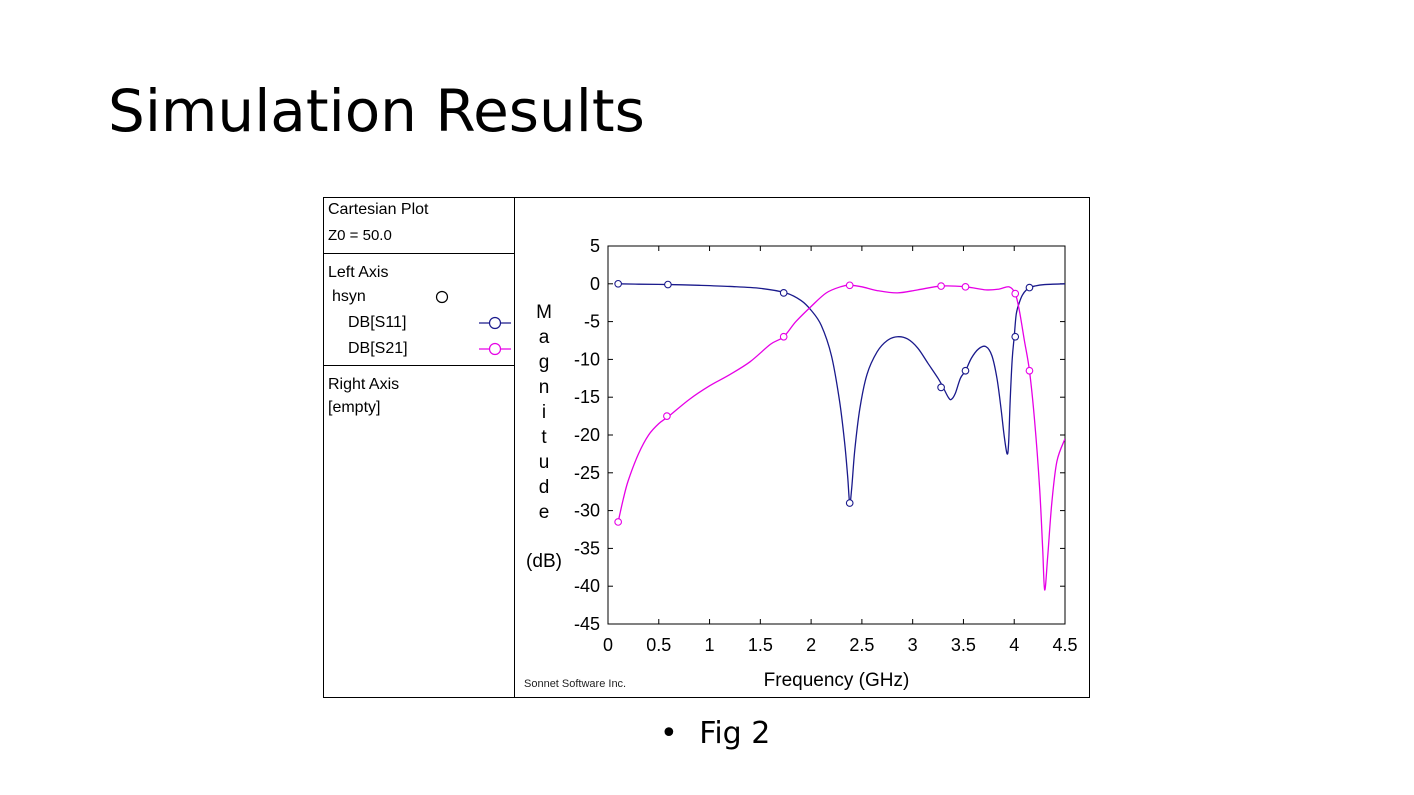  Describe the element at coordinates (544, 561) in the screenshot. I see `y-axis-unit: (dB)` at that location.